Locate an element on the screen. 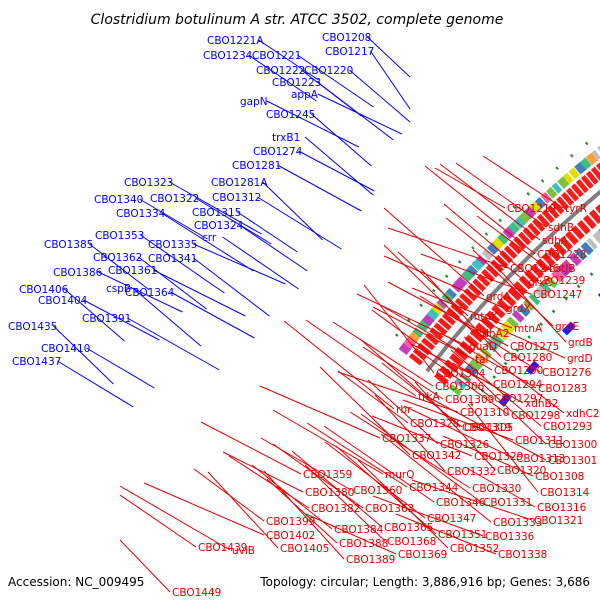  reverse-gene-label: CBO1304 is located at coordinates (461, 374).